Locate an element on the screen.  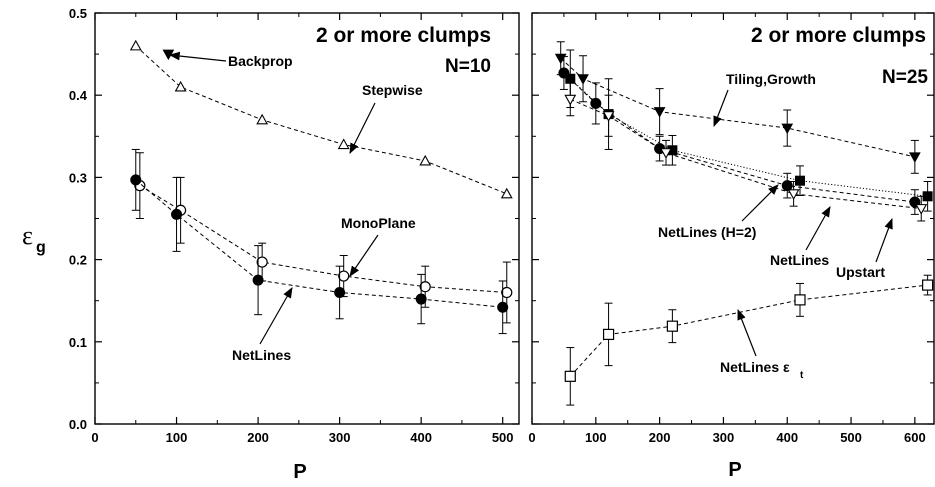
y-axis-label-subscript: g is located at coordinates (41, 247).